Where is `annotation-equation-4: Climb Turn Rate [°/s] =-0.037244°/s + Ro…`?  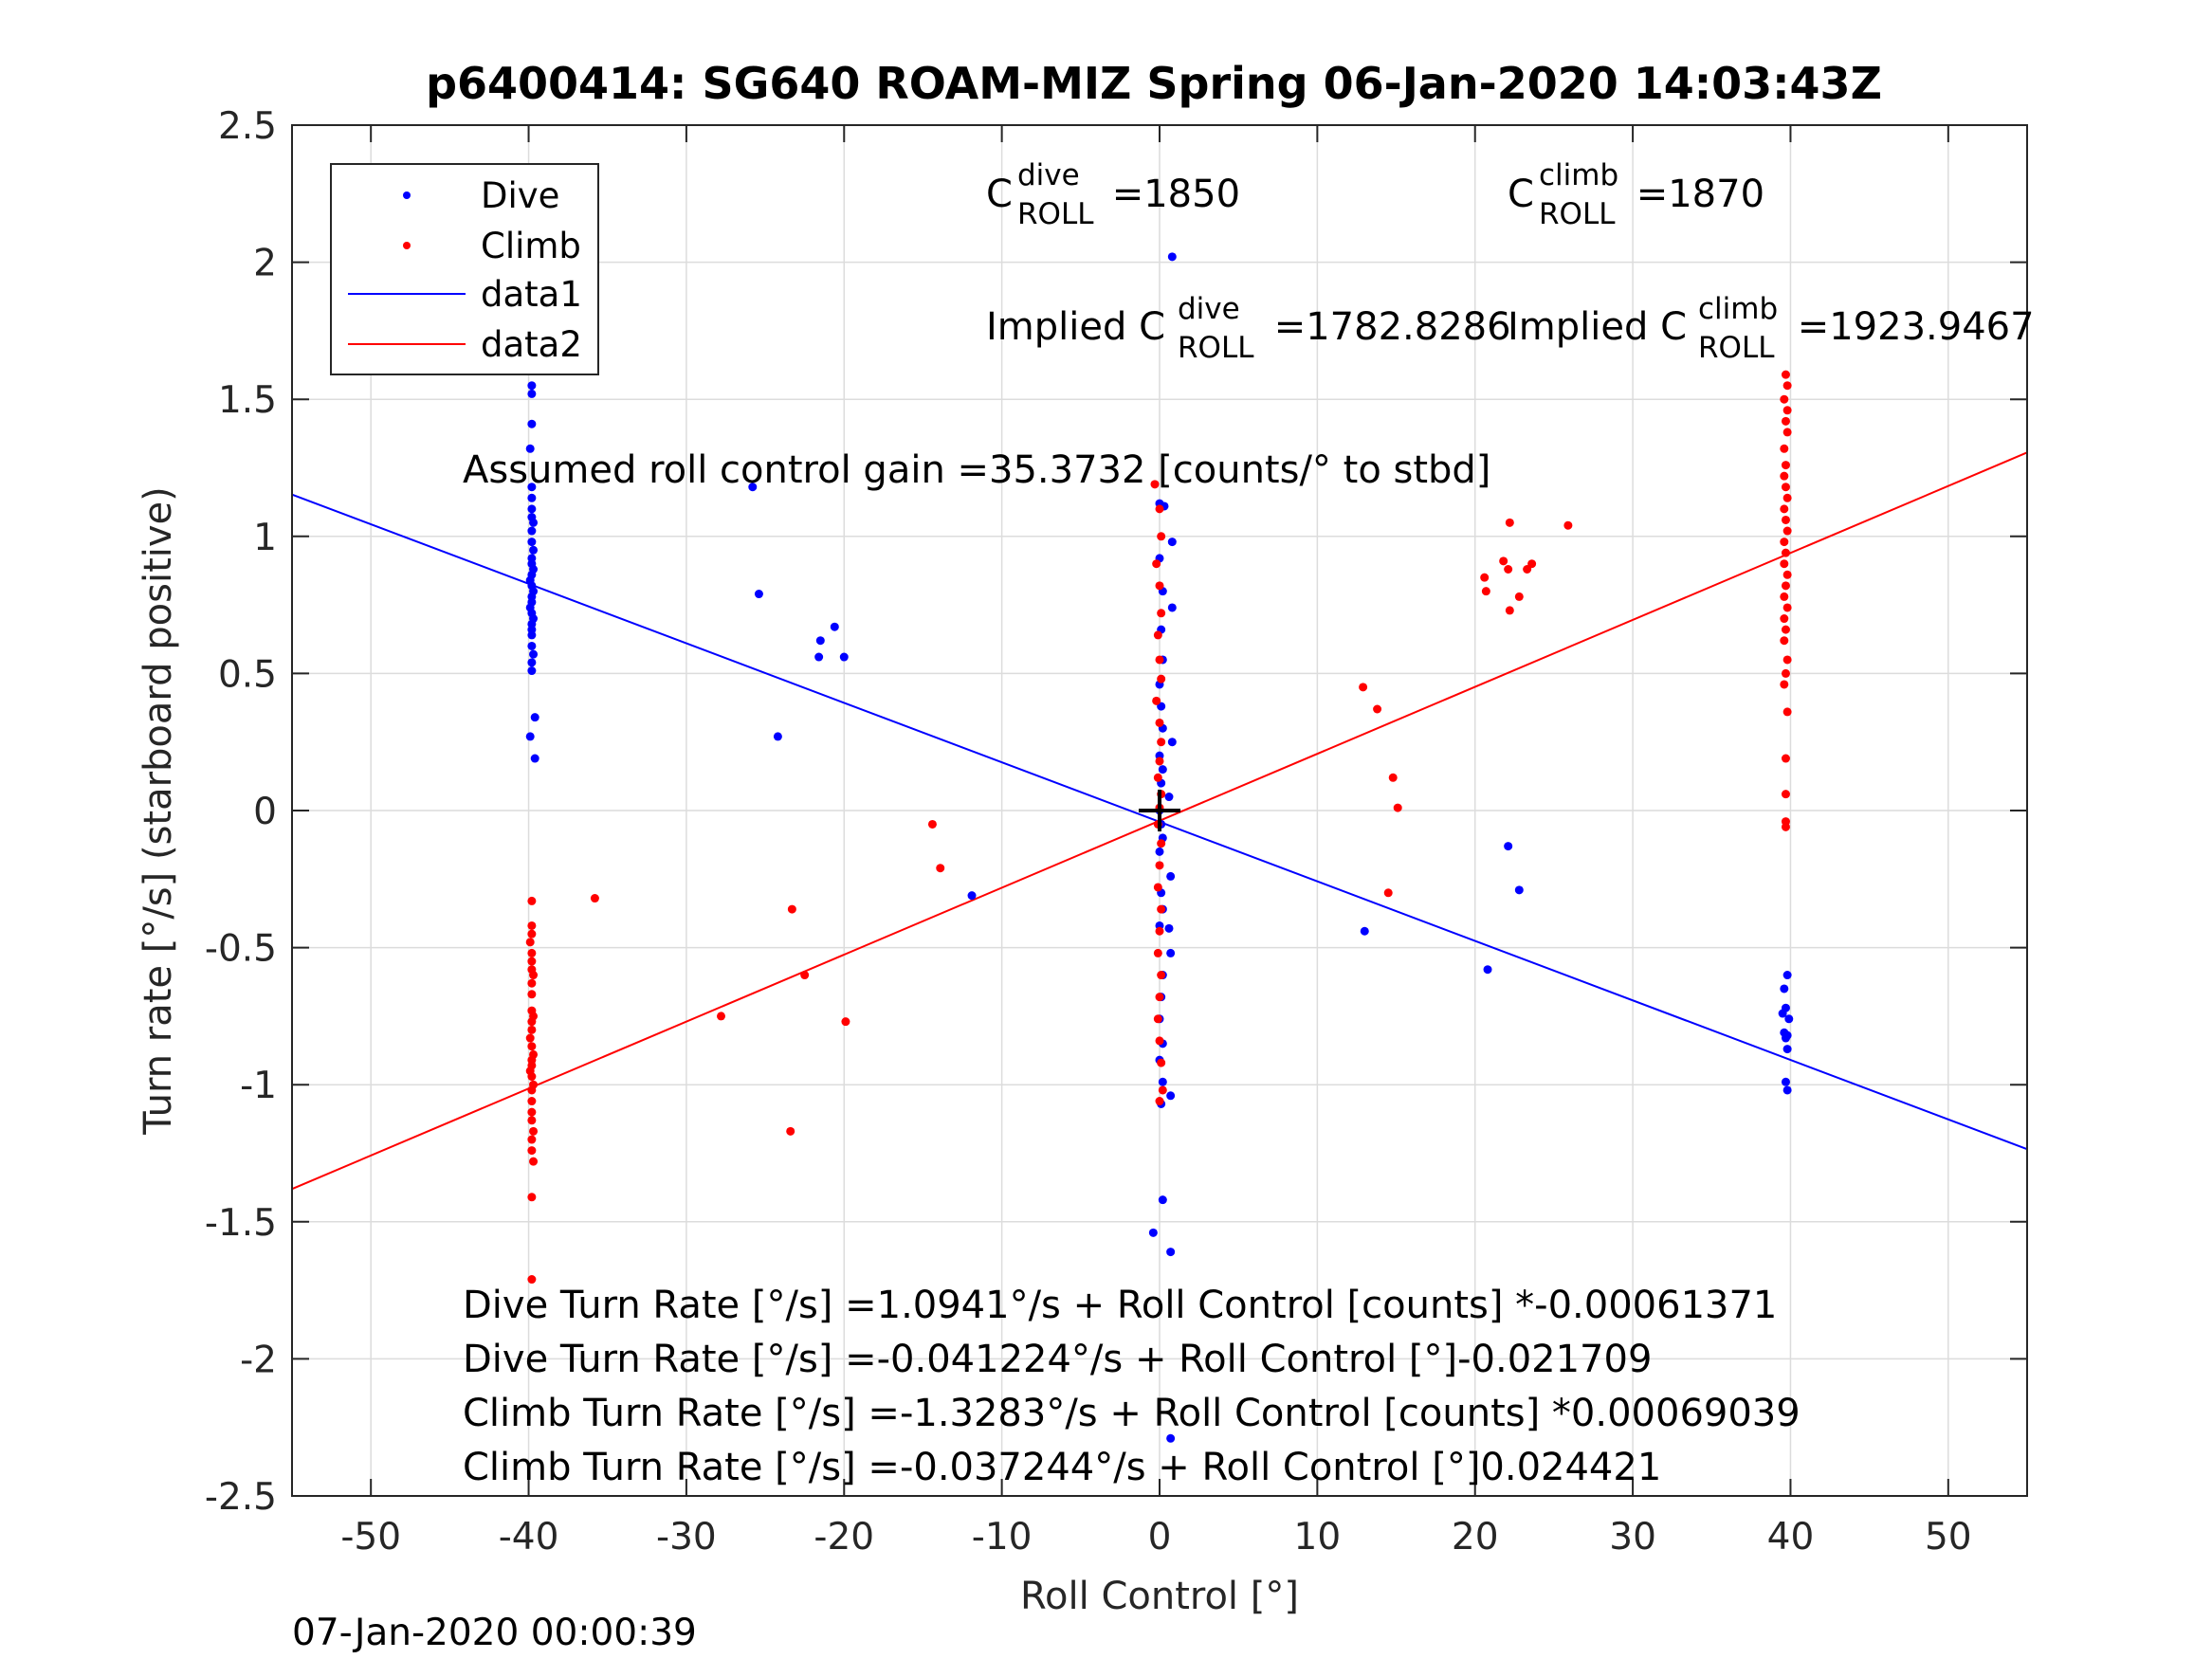 annotation-equation-4: Climb Turn Rate [°/s] =-0.037244°/s + Ro… is located at coordinates (1062, 1467).